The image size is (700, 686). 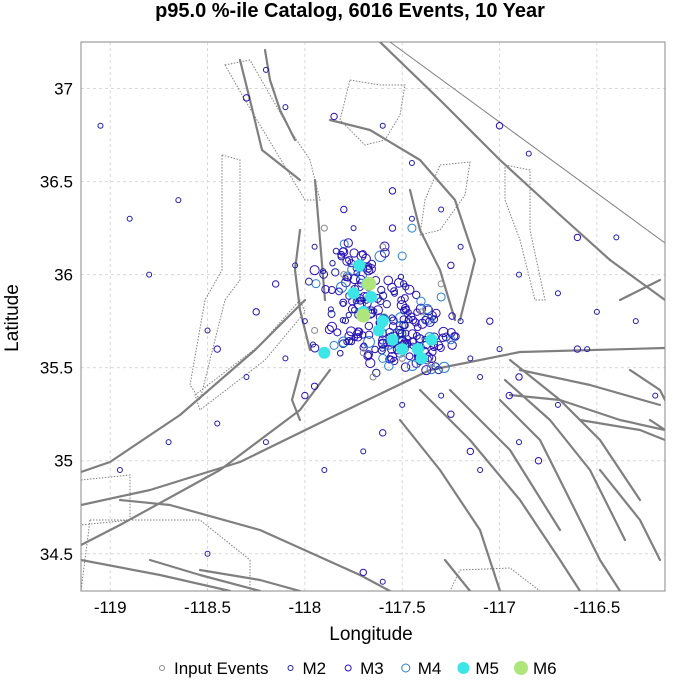 I want to click on x-axis-label: Longitude, so click(x=370, y=634).